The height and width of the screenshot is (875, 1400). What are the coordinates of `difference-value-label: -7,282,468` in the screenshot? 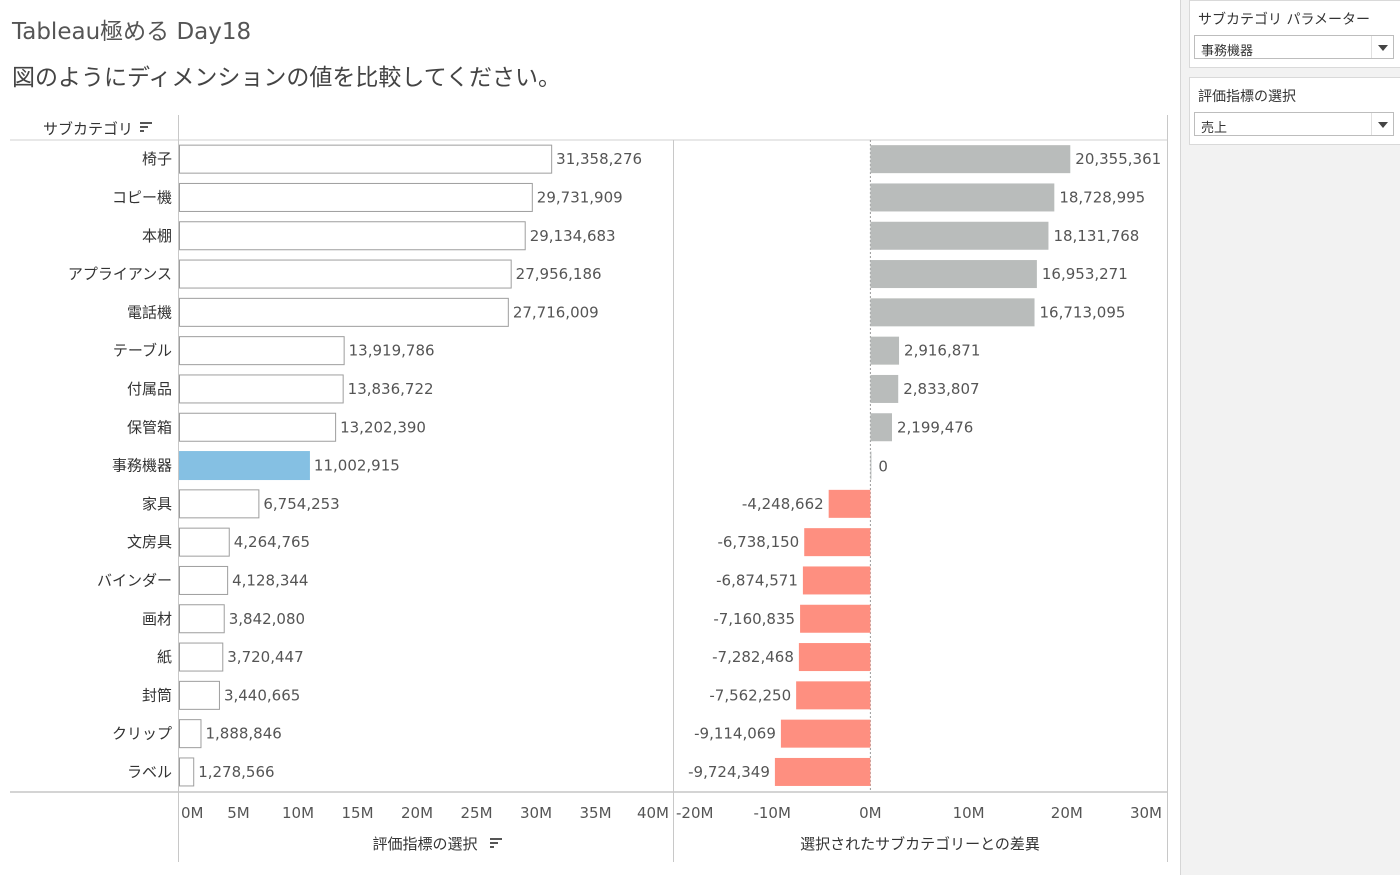 It's located at (753, 657).